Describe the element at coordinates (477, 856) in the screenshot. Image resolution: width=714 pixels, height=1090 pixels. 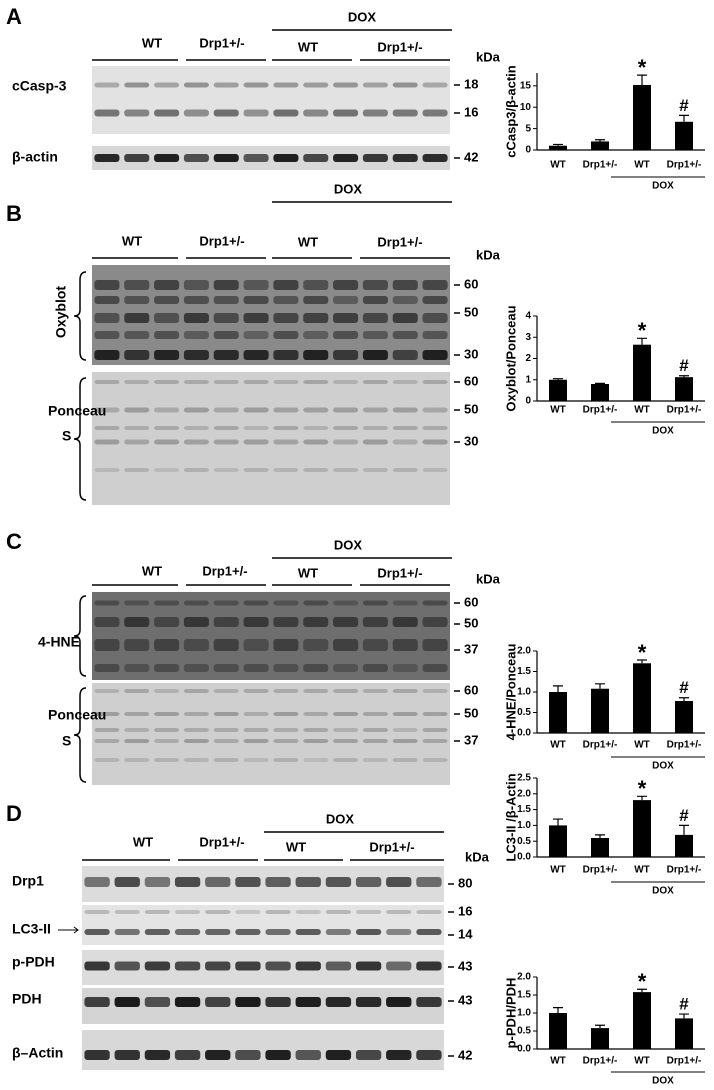
I see `kda-label: kDa` at that location.